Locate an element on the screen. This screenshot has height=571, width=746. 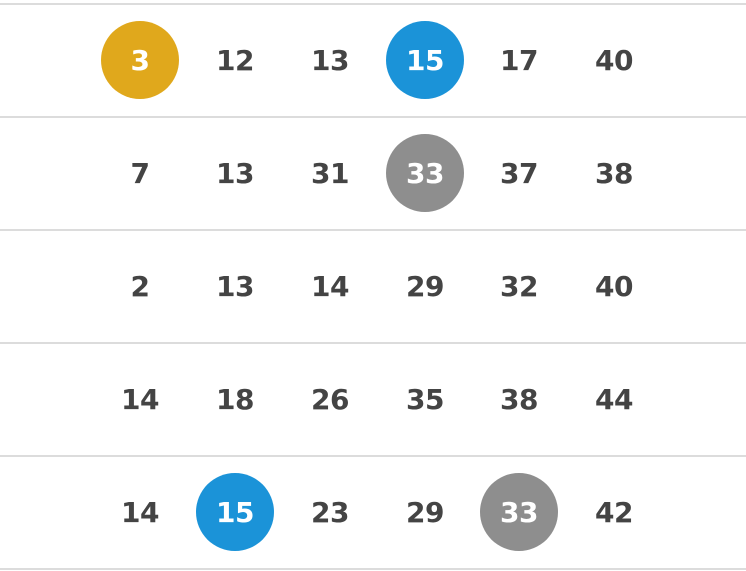
number: 32 is located at coordinates (519, 286).